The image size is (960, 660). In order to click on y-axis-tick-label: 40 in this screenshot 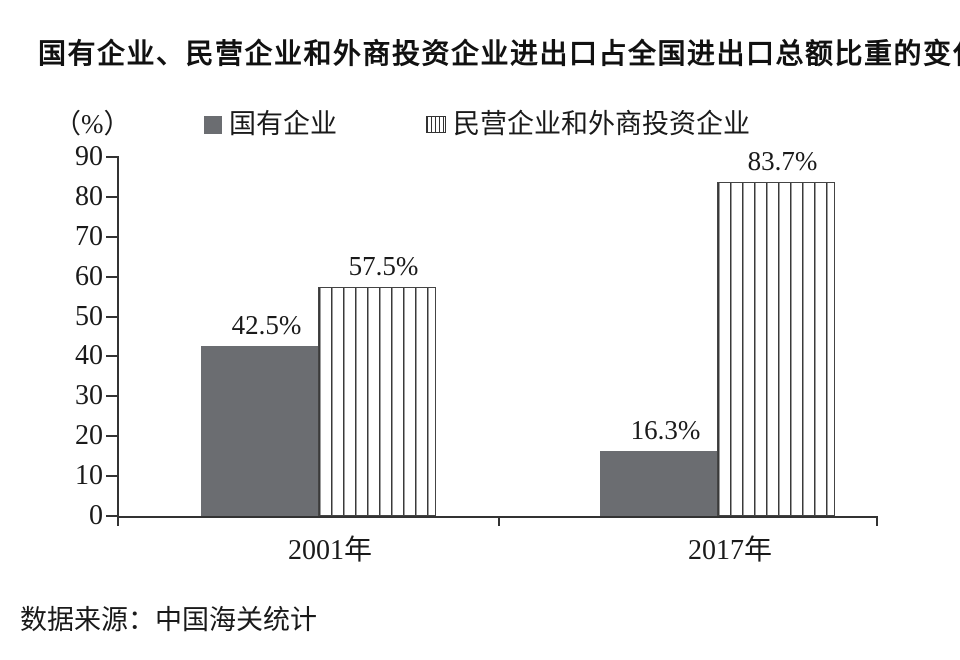, I will do `click(89, 356)`.